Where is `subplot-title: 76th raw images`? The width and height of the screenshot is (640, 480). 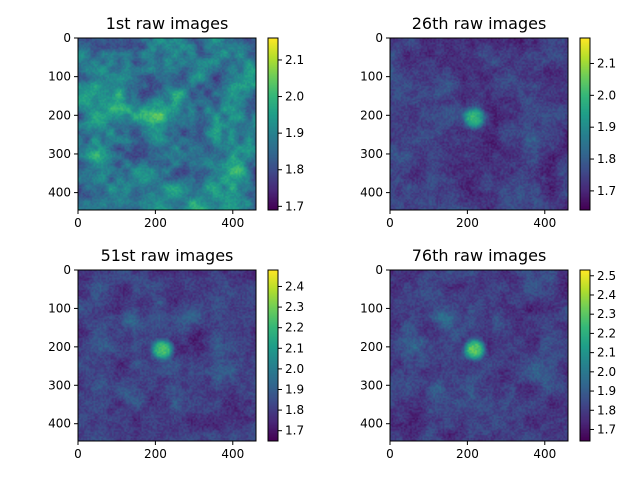
subplot-title: 76th raw images is located at coordinates (479, 255).